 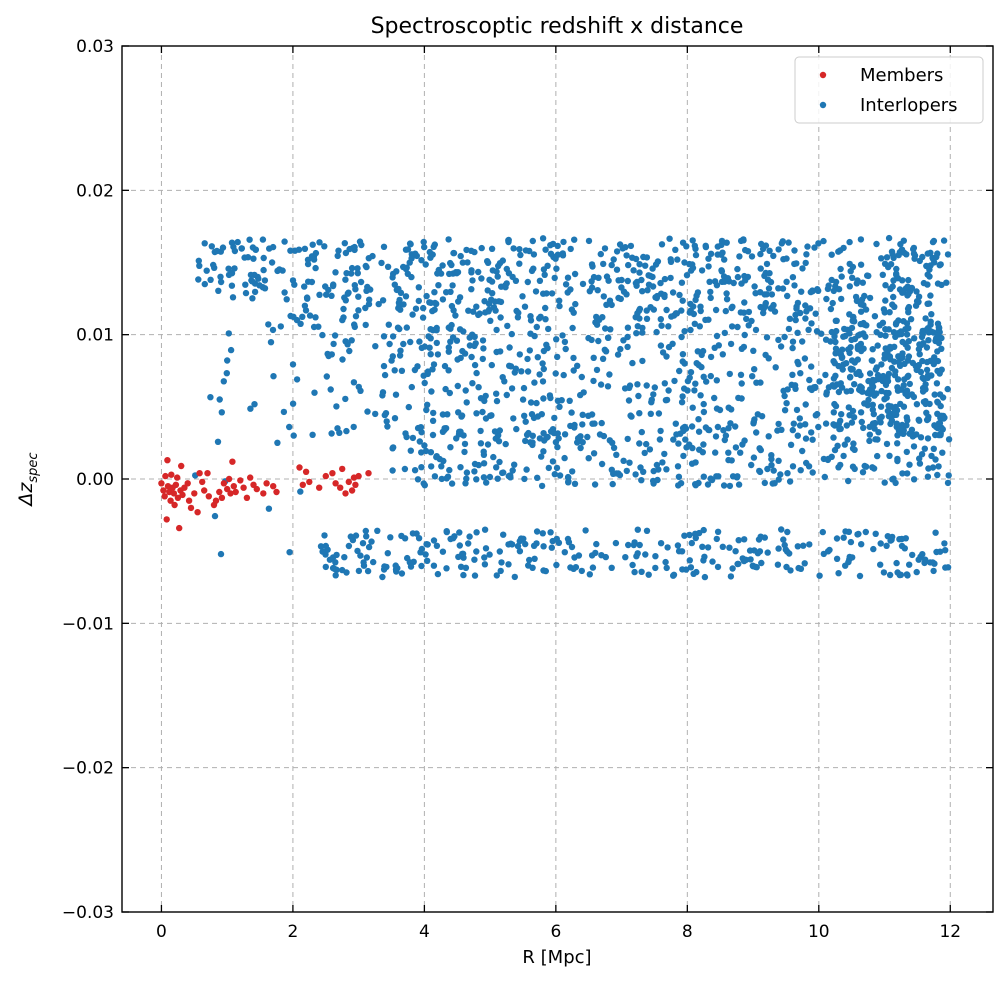 What do you see at coordinates (95, 191) in the screenshot?
I see `y-tick-label: 0.02` at bounding box center [95, 191].